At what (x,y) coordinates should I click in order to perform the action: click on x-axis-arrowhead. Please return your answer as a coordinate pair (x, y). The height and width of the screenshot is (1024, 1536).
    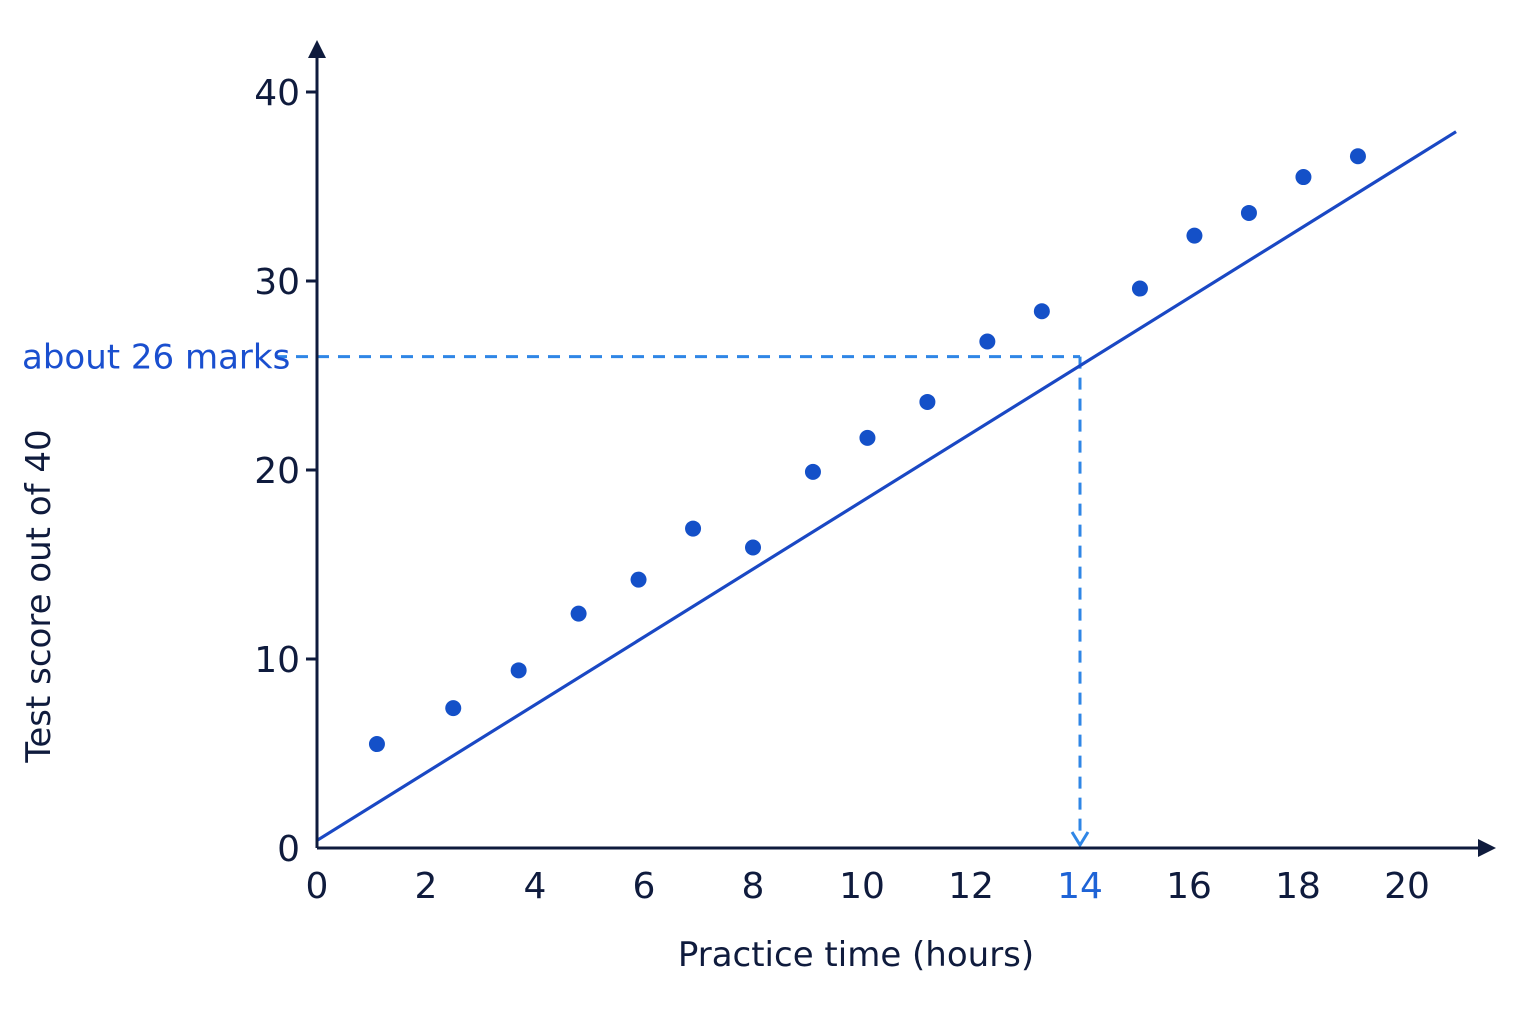
    Looking at the image, I should click on (1487, 848).